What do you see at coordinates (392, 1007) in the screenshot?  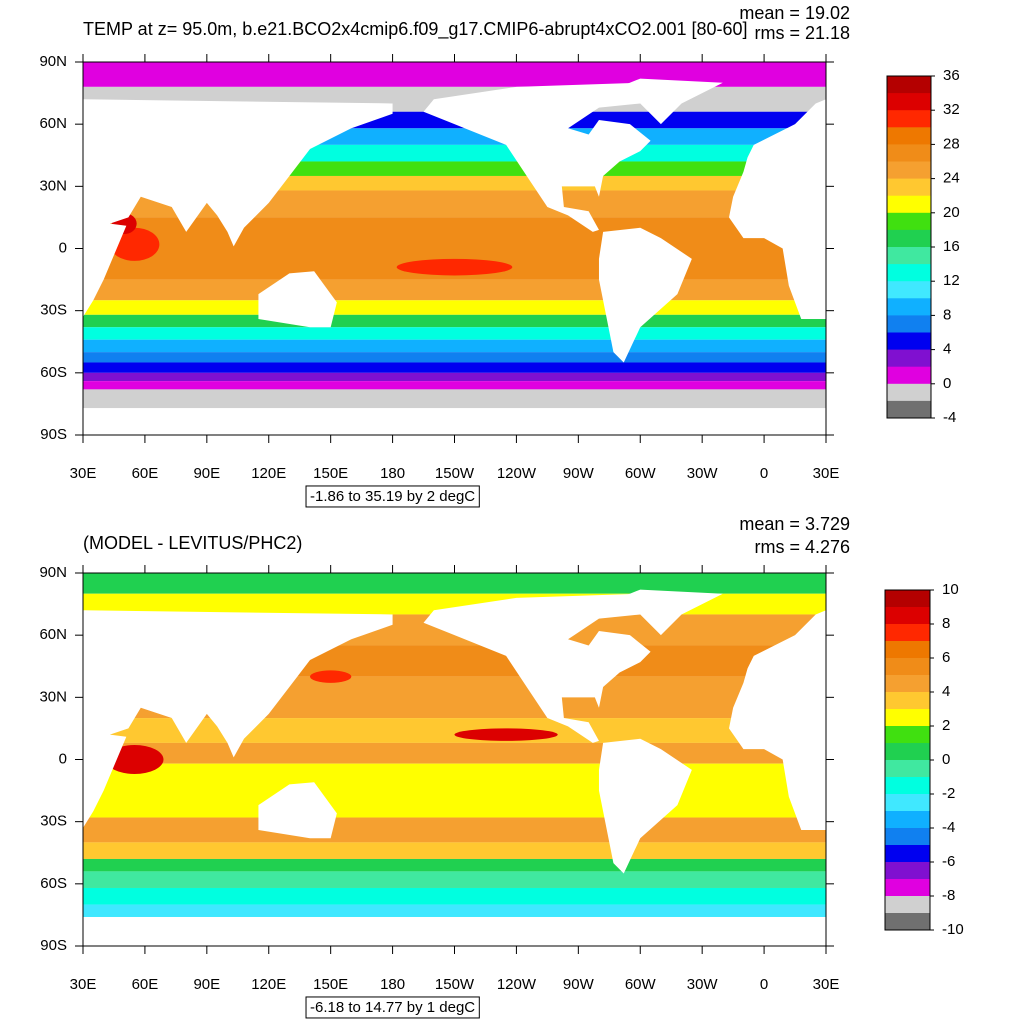 I see `range-label: -6.18 to 14.77 by 1 degC` at bounding box center [392, 1007].